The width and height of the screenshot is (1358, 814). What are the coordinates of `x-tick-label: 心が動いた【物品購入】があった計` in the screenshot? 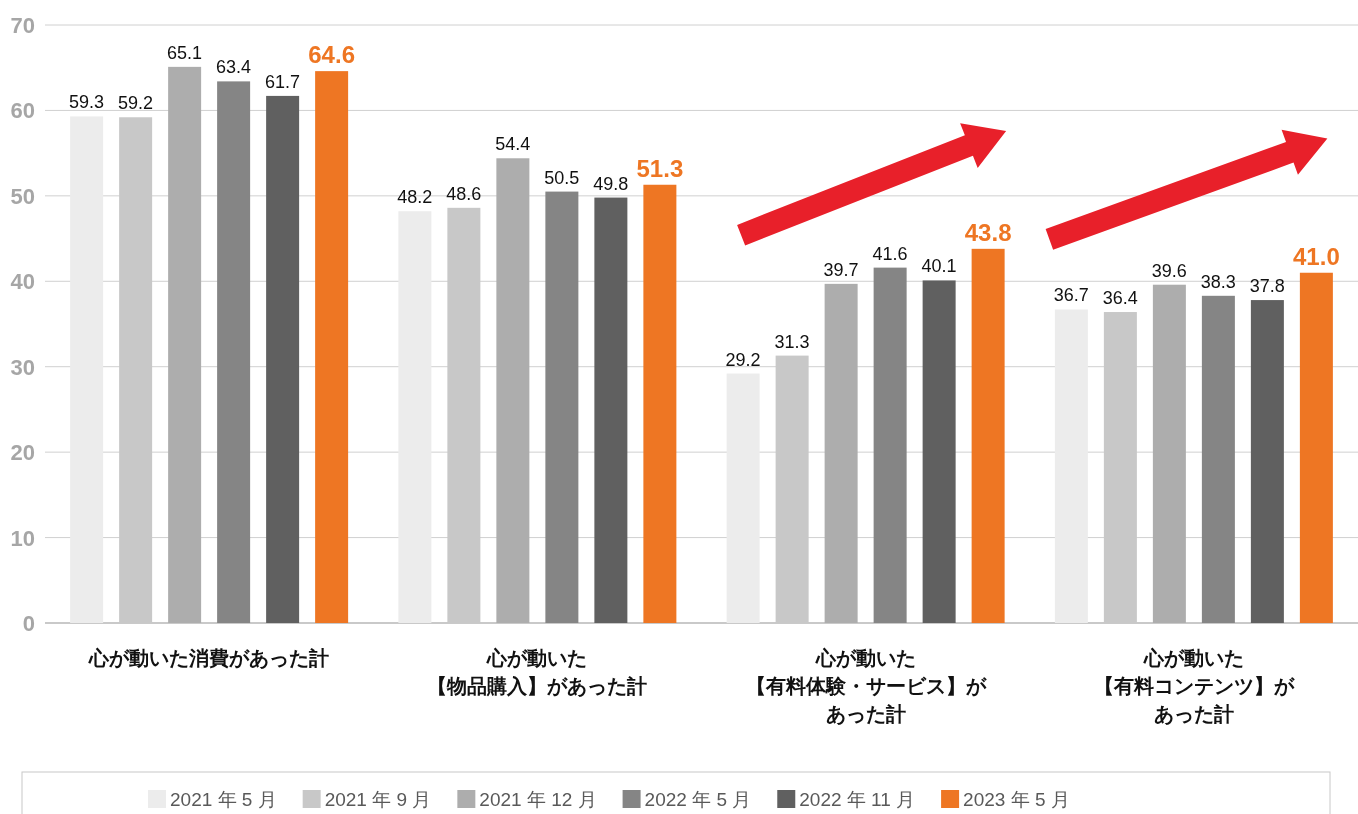 It's located at (537, 672).